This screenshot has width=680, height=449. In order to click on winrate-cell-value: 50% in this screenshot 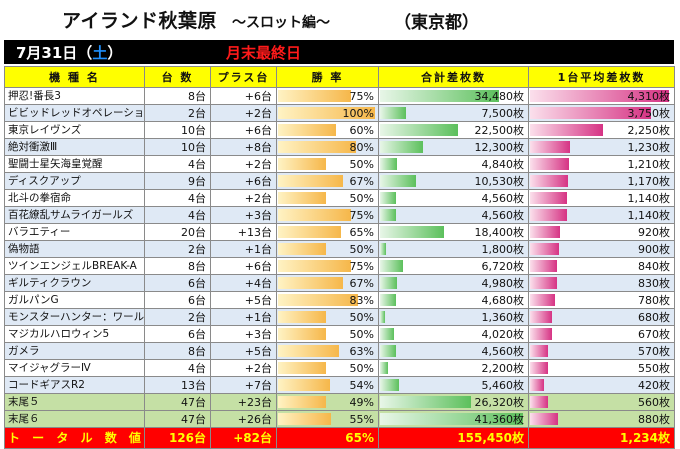, I will do `click(361, 164)`.